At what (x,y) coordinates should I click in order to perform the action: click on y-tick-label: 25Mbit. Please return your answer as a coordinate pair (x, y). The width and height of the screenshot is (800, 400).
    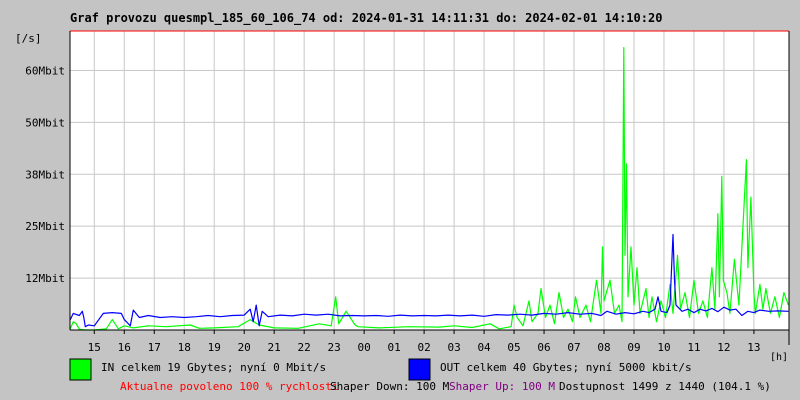
    Looking at the image, I should click on (45, 226).